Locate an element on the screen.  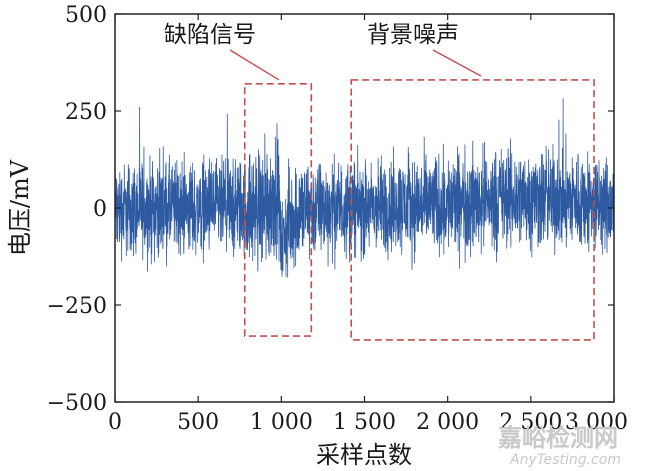
y-tick-label: −250 is located at coordinates (77, 306).